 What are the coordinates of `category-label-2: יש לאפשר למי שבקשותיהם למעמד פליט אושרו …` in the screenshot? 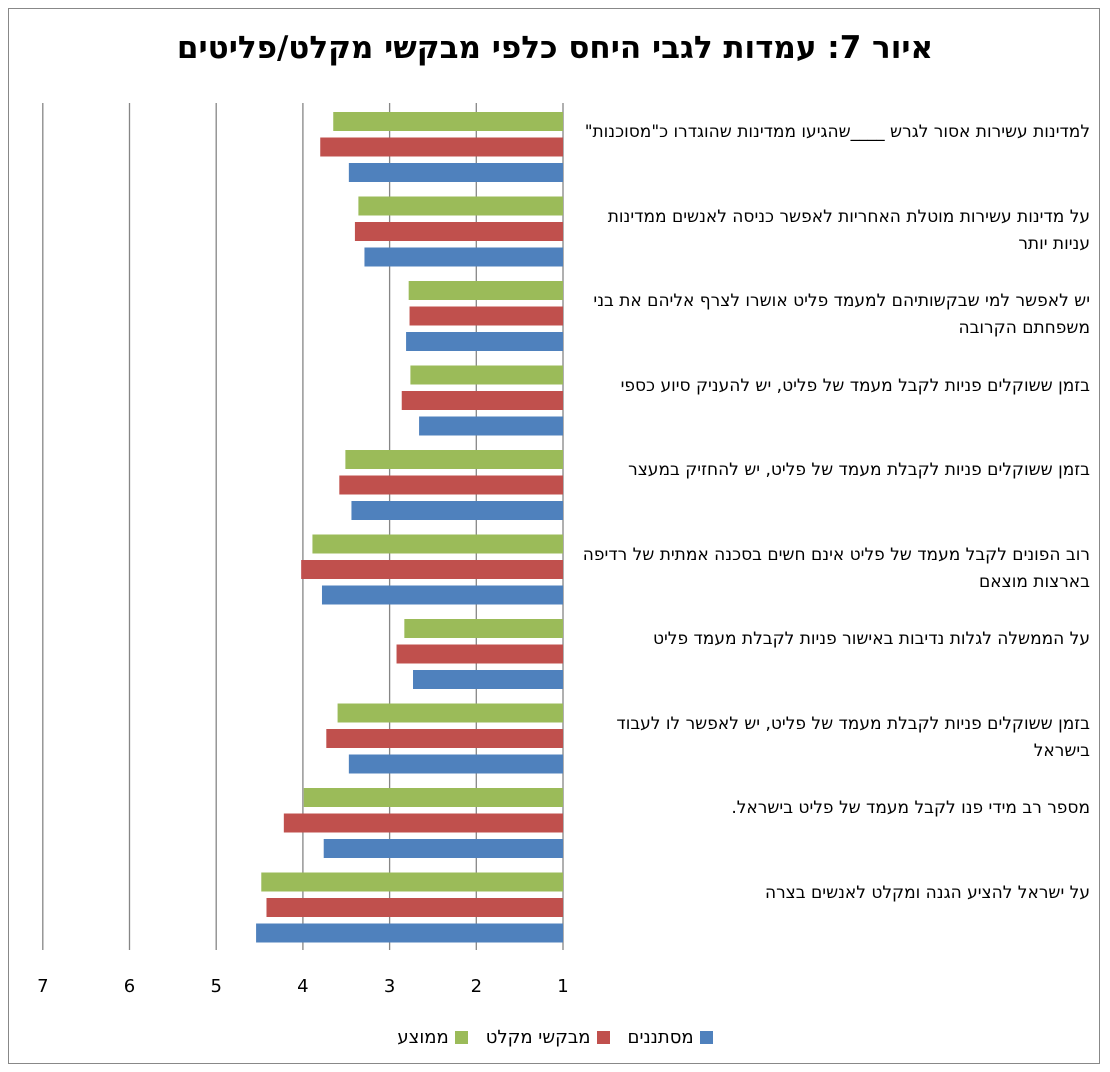 It's located at (841, 314).